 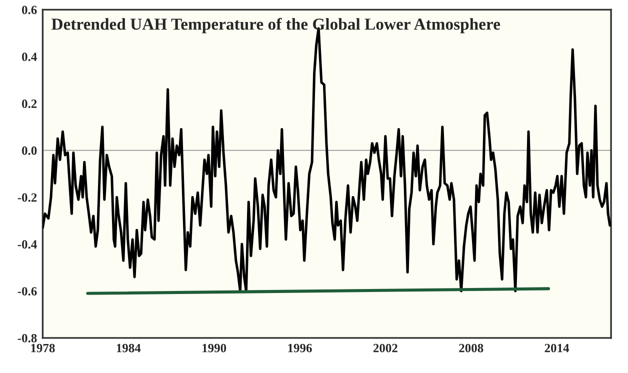 I want to click on x-tick-label: 1984, so click(x=128, y=348).